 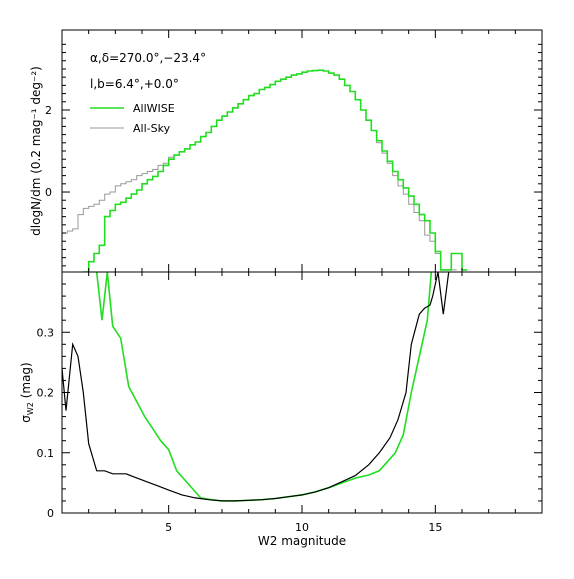 I want to click on top-ytick-label: 0, so click(x=48, y=192).